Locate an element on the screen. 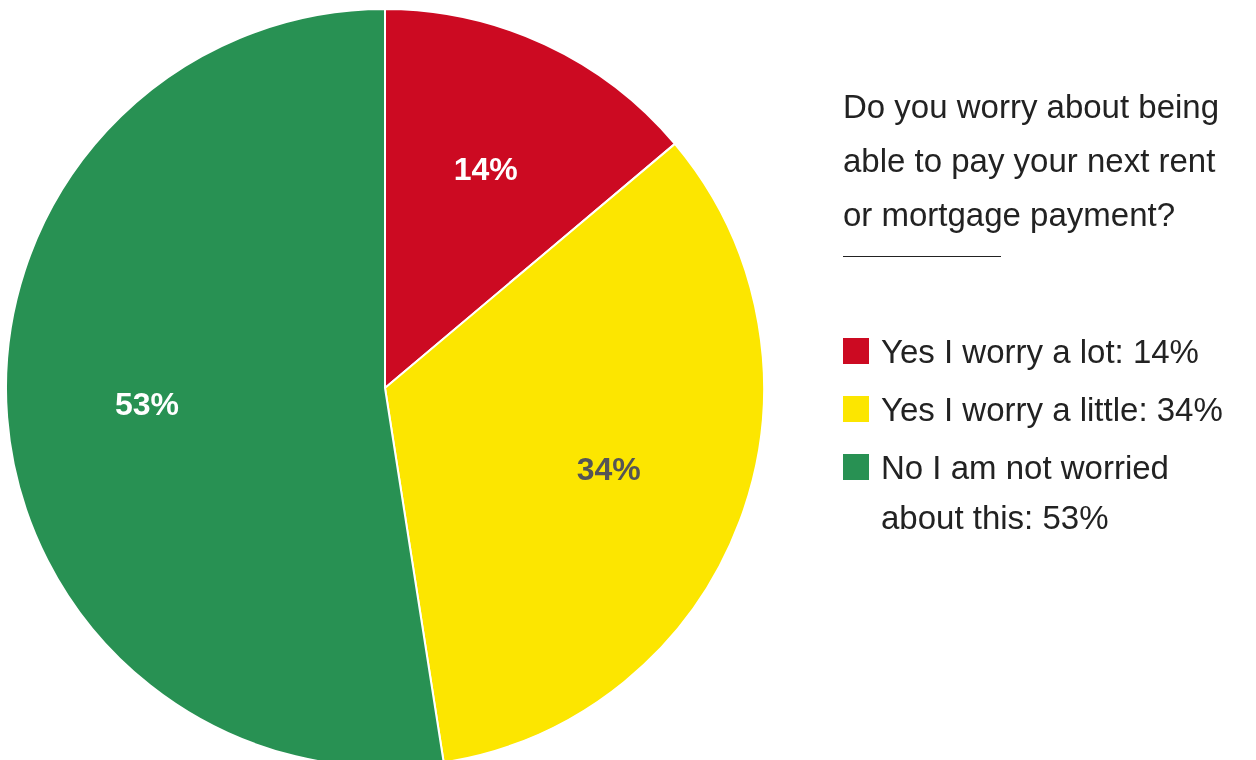 This screenshot has height=760, width=1256. legend-label: No I am not worried about this: 53% is located at coordinates (1025, 493).